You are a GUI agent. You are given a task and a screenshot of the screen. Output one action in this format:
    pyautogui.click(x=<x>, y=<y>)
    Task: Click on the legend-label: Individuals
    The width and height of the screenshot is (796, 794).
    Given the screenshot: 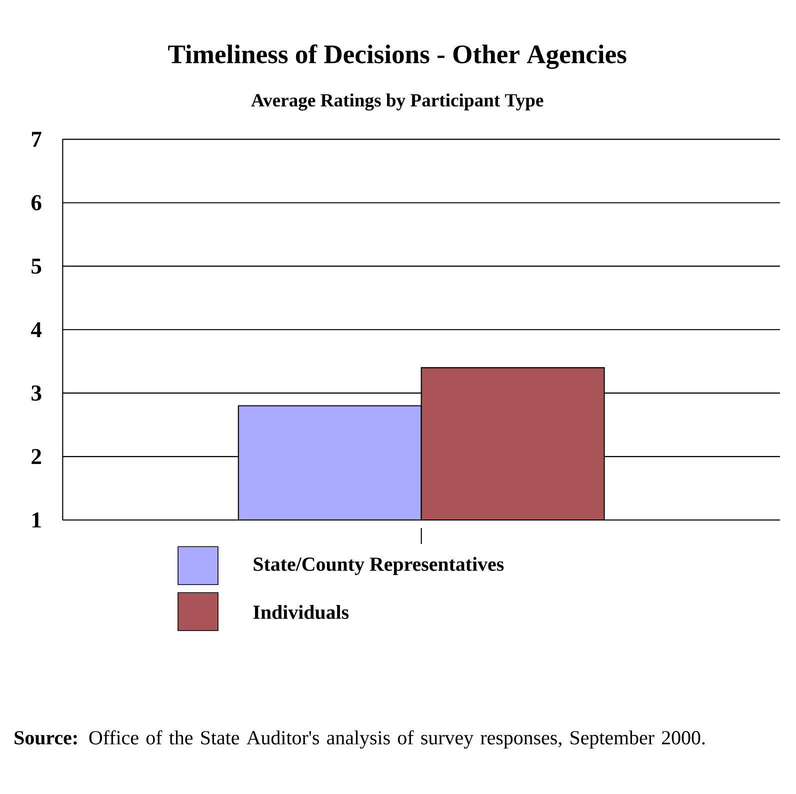 What is the action you would take?
    pyautogui.click(x=301, y=612)
    